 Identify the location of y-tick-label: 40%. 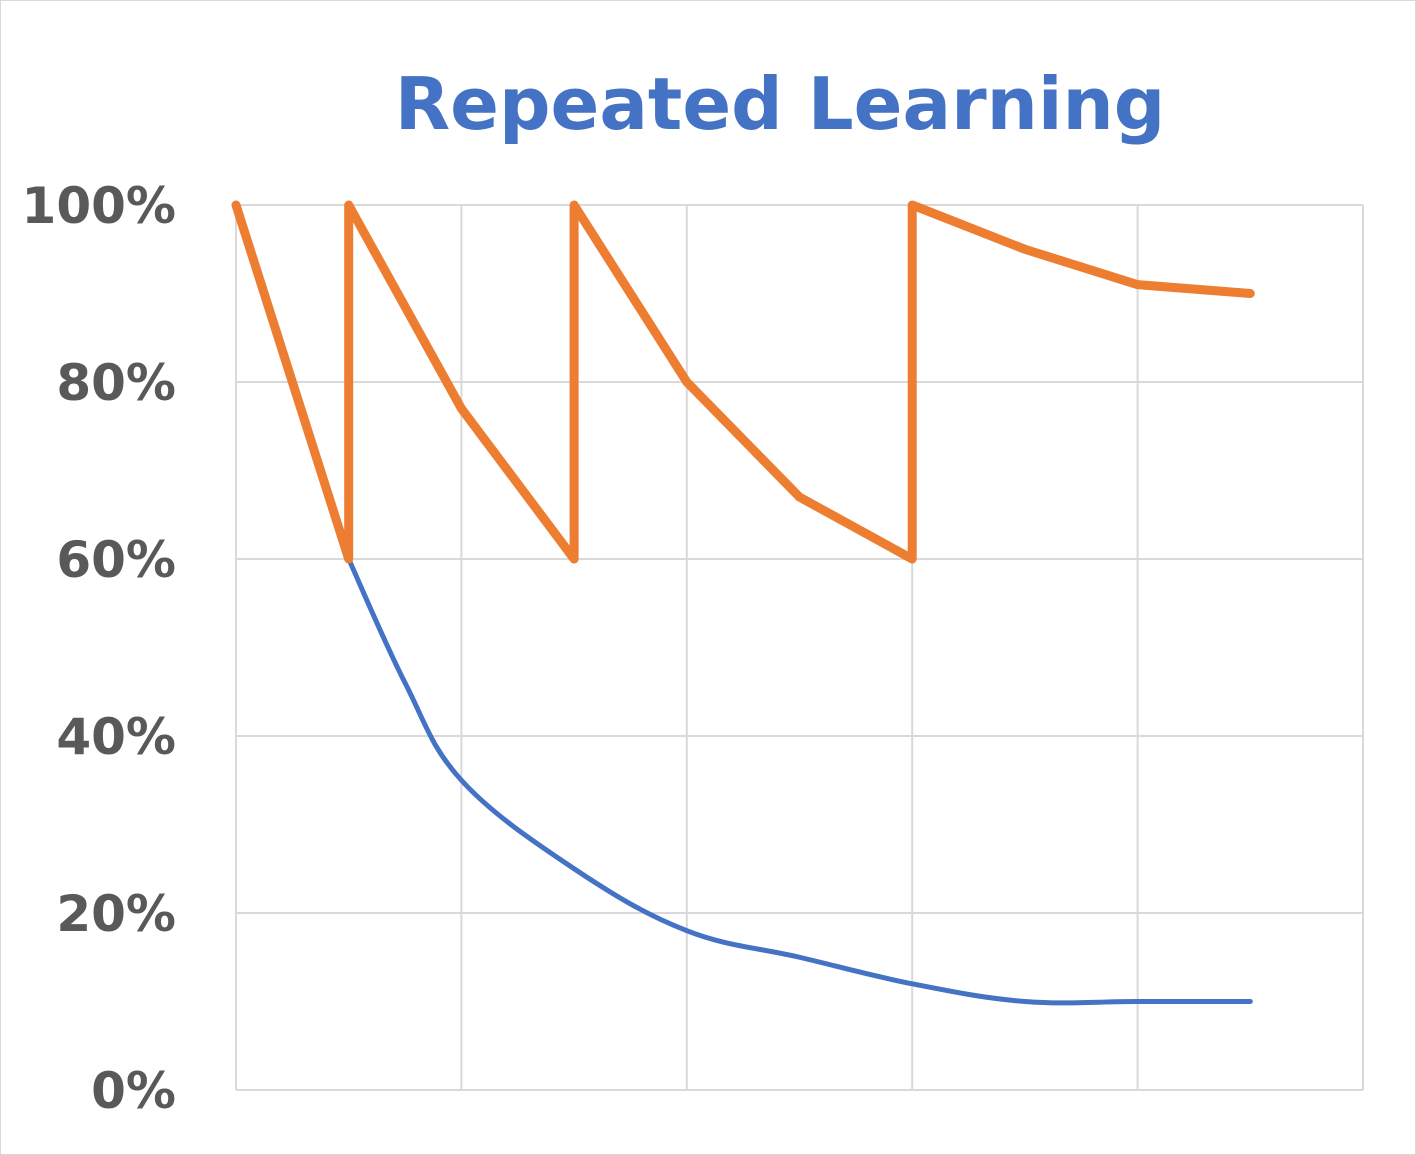
(116, 737).